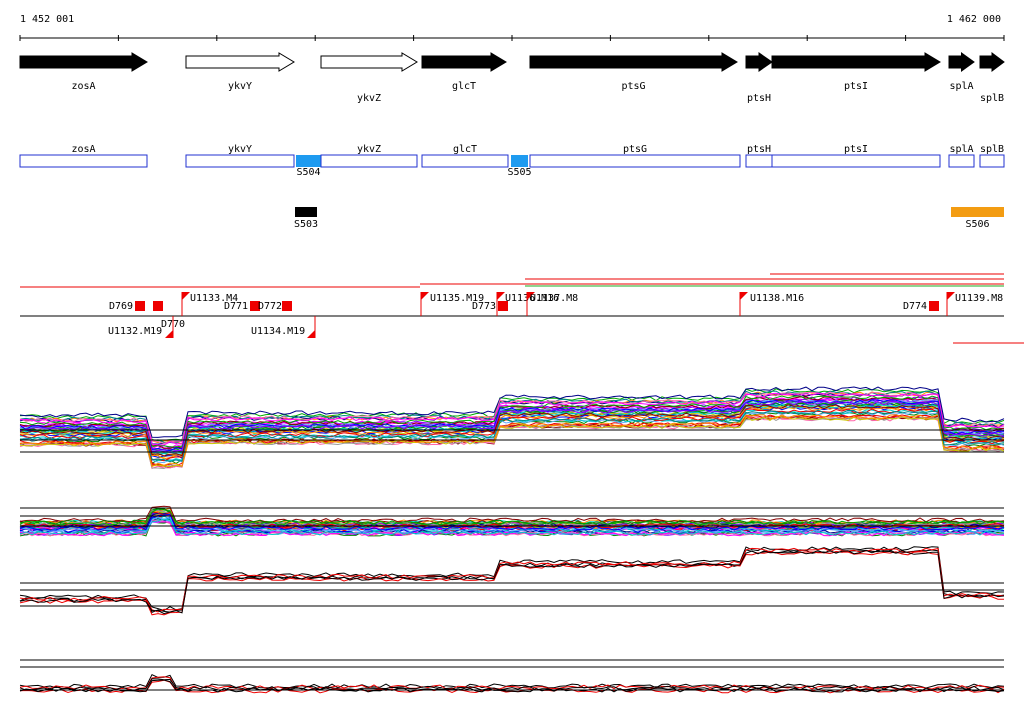  Describe the element at coordinates (992, 98) in the screenshot. I see `gene-label: splB` at that location.